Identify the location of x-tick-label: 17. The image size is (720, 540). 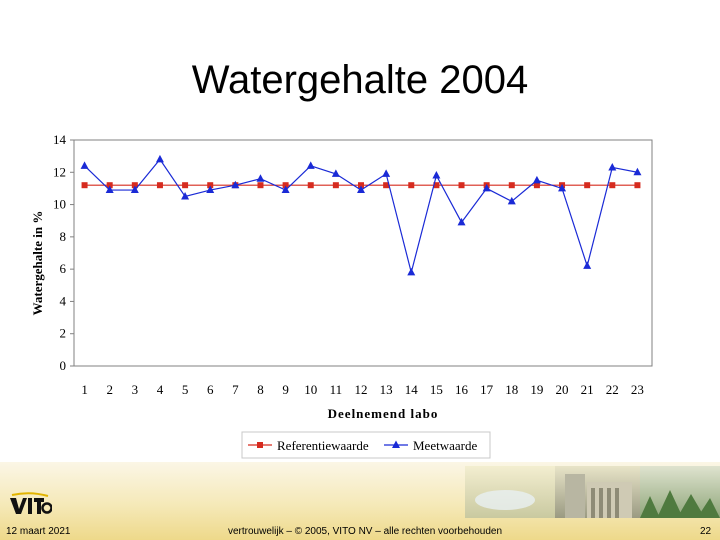
(487, 389).